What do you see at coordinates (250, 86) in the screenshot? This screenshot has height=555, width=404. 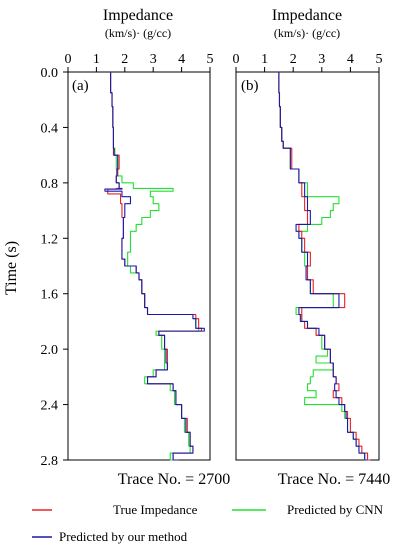 I see `panel-b-tag: (b)` at bounding box center [250, 86].